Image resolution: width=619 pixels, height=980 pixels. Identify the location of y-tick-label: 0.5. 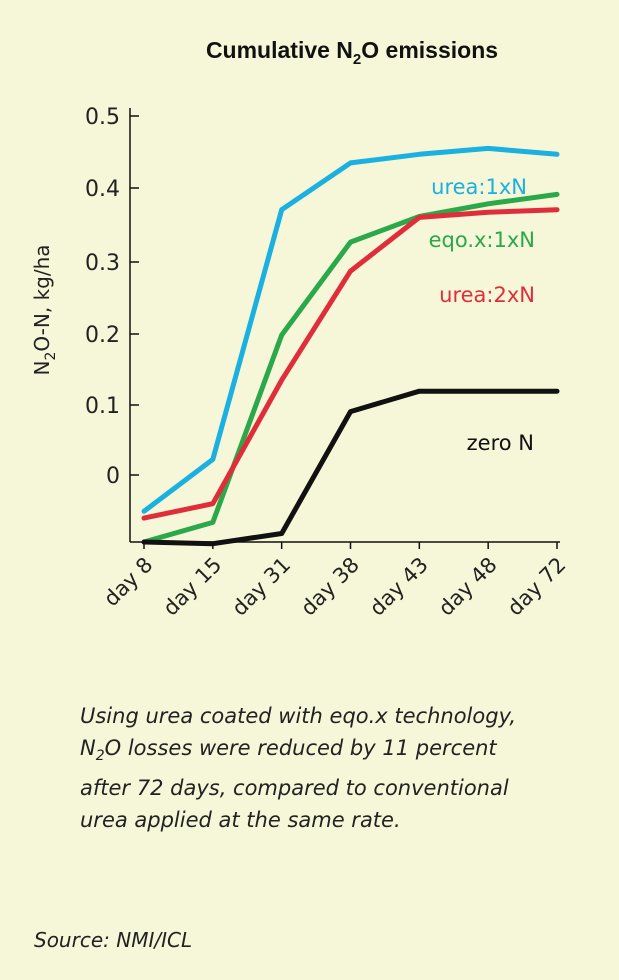
(102, 117).